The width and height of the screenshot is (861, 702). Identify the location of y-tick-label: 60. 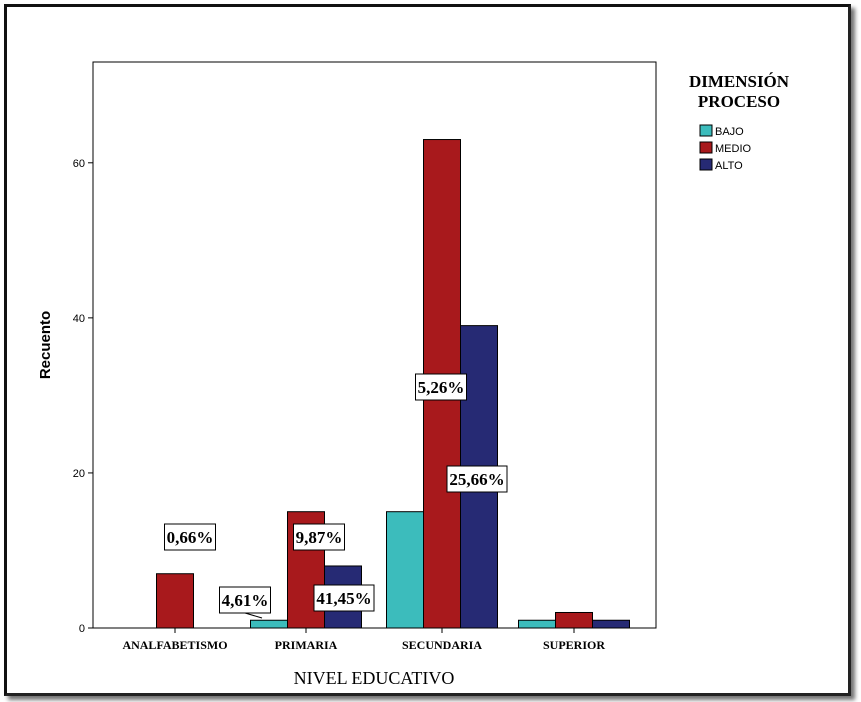
(79, 164).